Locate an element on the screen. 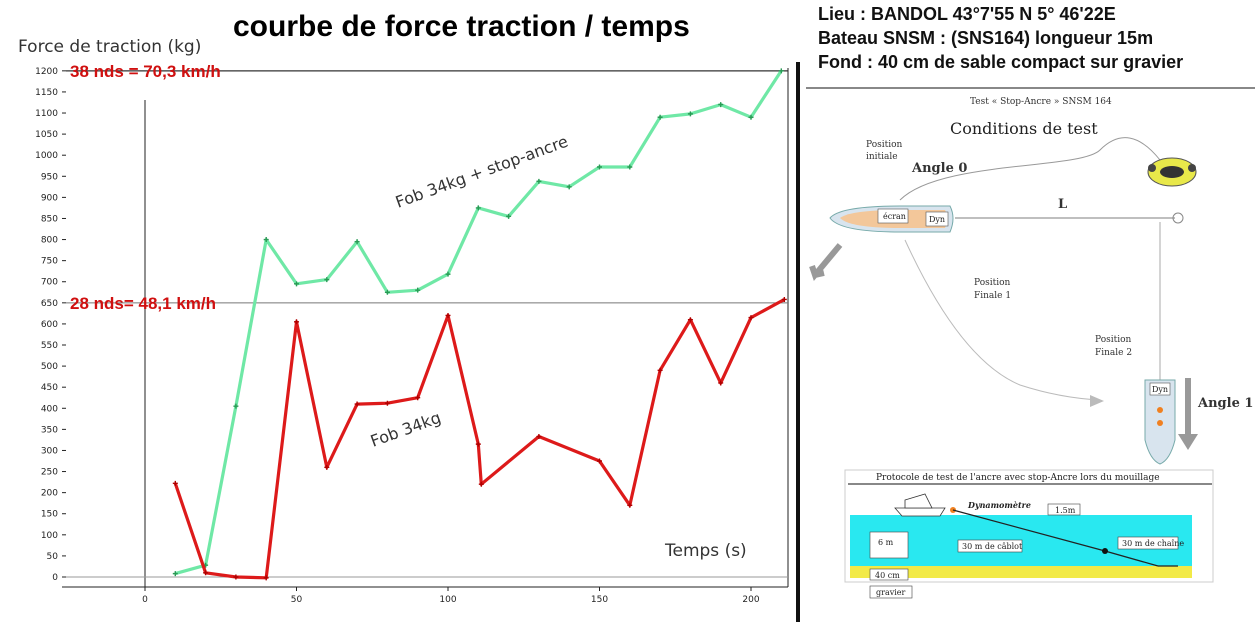  trajectory-path is located at coordinates (1002, 320).